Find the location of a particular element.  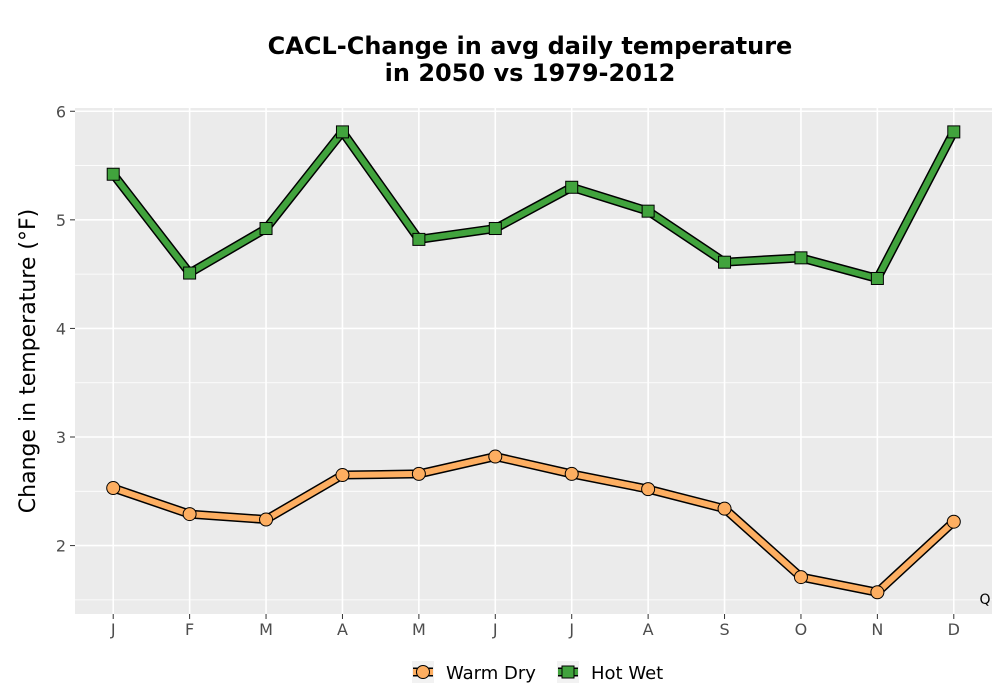

y-tick-label: 3 is located at coordinates (61, 437).